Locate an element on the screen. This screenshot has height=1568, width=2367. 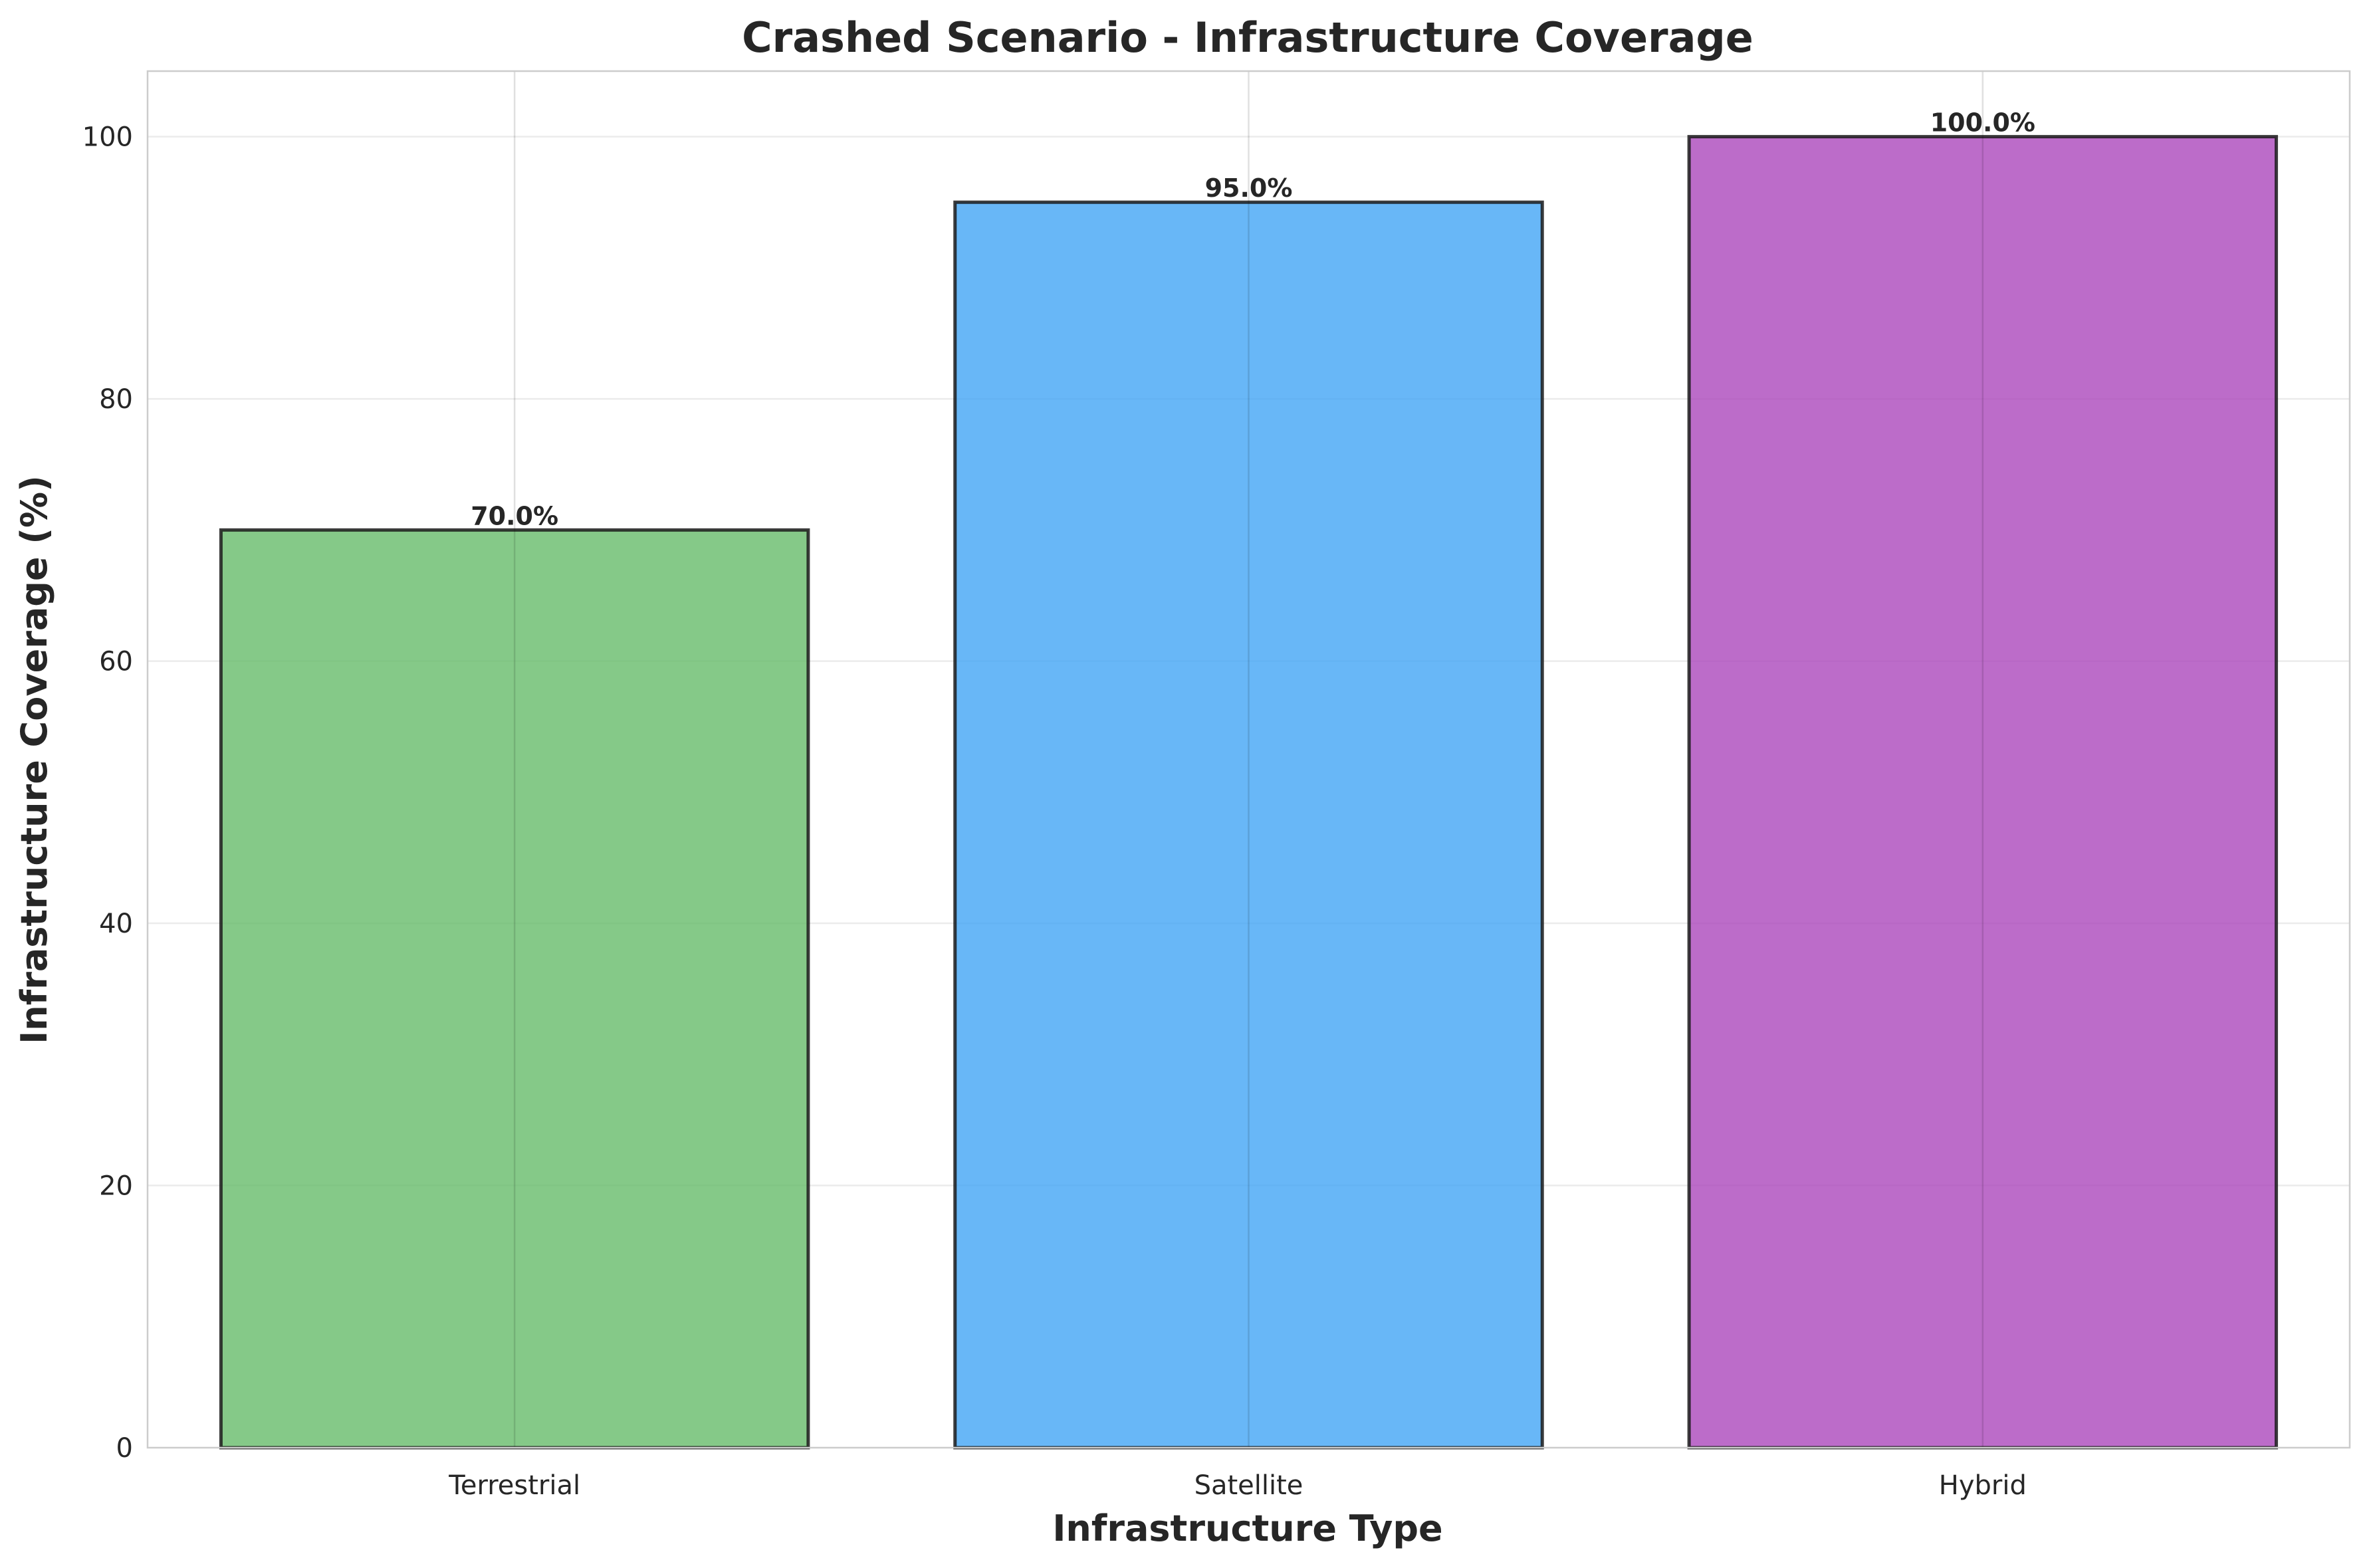
x-axis-ticks: Terrestrial Satellite Hybrid is located at coordinates (1237, 1485).